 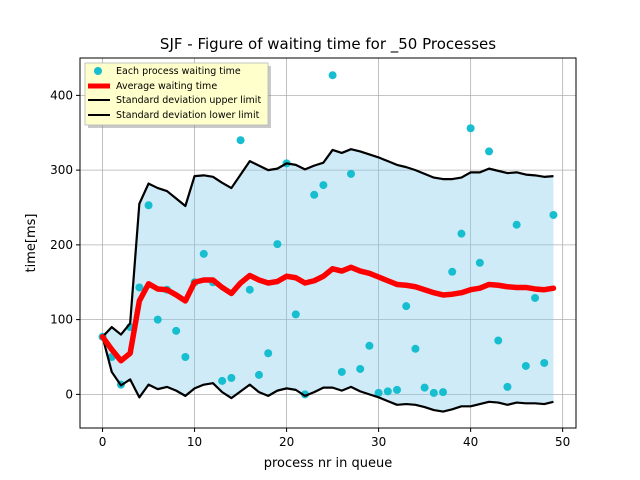 I want to click on legend-label-upper: Standard deviation upper limit, so click(x=188, y=100).